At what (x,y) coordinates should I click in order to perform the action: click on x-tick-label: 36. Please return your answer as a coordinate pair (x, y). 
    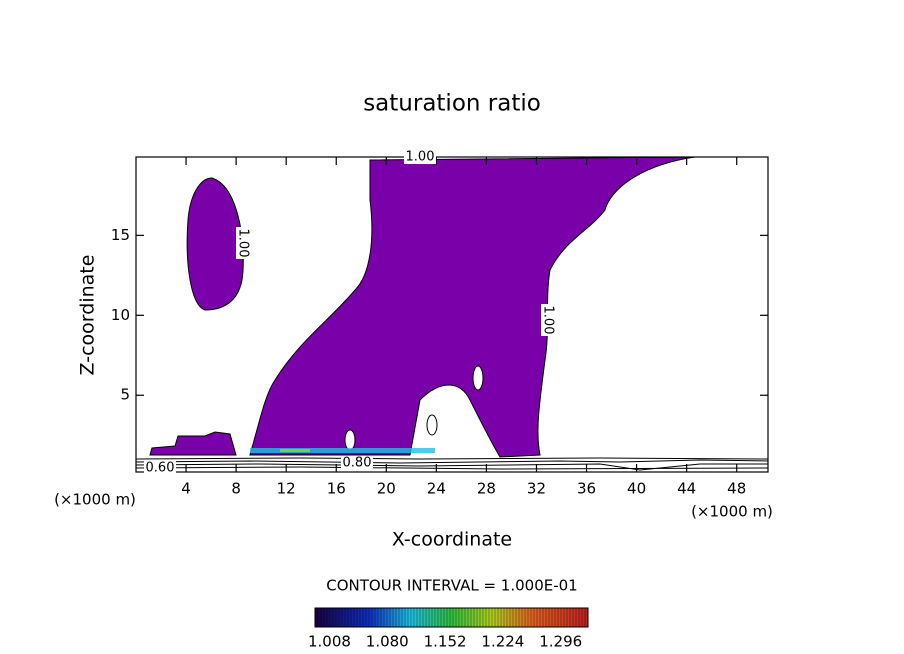
    Looking at the image, I should click on (586, 489).